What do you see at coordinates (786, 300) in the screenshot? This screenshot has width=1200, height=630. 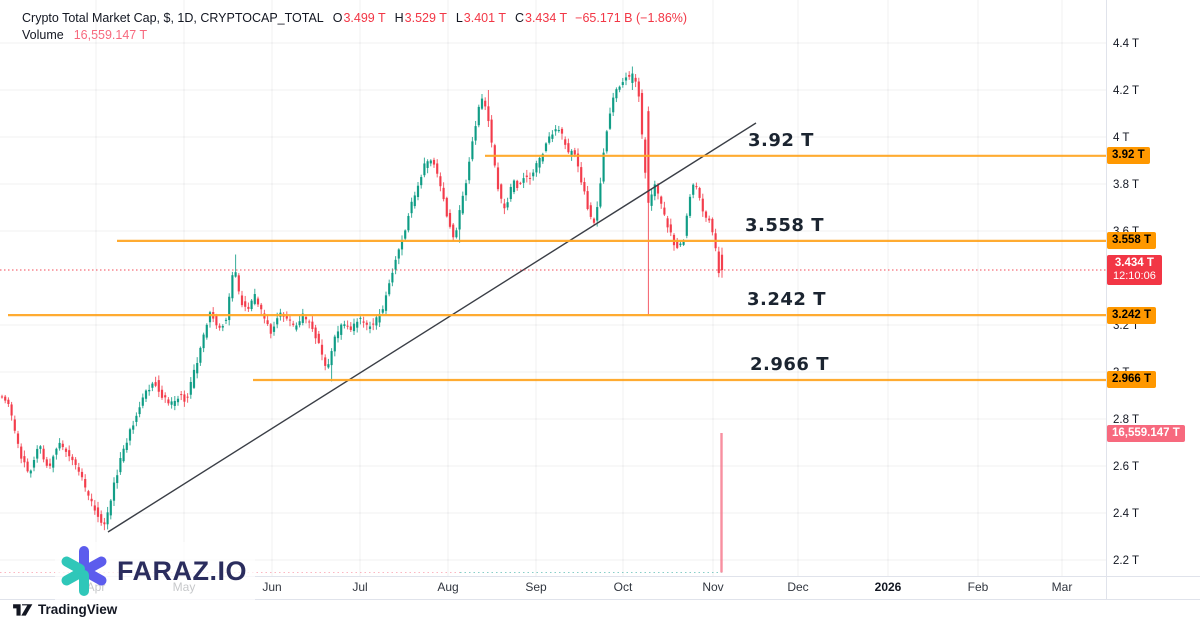 I see `level-annotation-3-242: 3.242 T` at bounding box center [786, 300].